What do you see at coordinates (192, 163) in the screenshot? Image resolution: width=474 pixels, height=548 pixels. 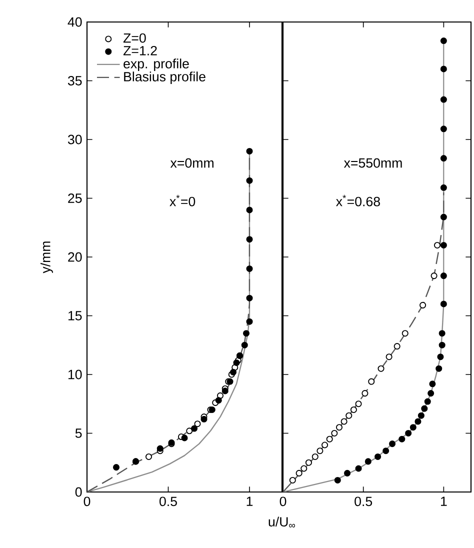 I see `annotation: x=0mm` at bounding box center [192, 163].